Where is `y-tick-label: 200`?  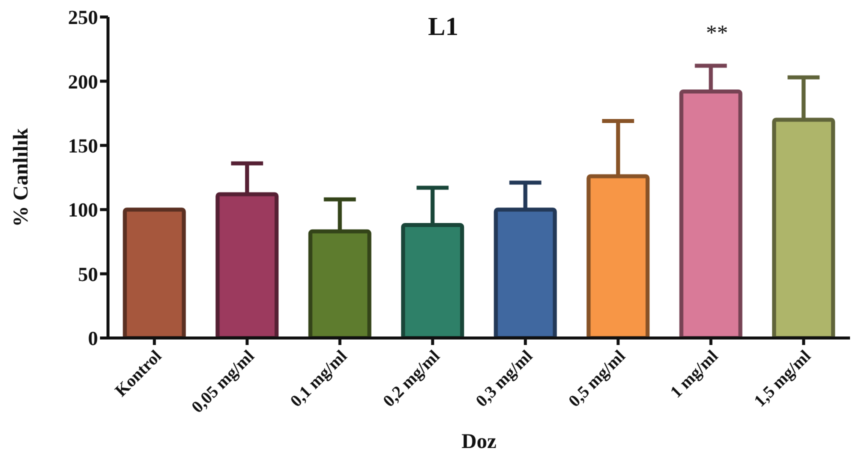 y-tick-label: 200 is located at coordinates (83, 82).